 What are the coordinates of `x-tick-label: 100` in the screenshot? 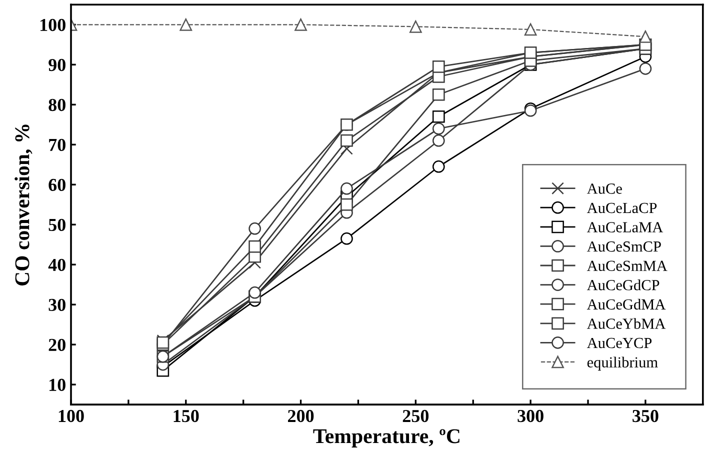 It's located at (71, 416).